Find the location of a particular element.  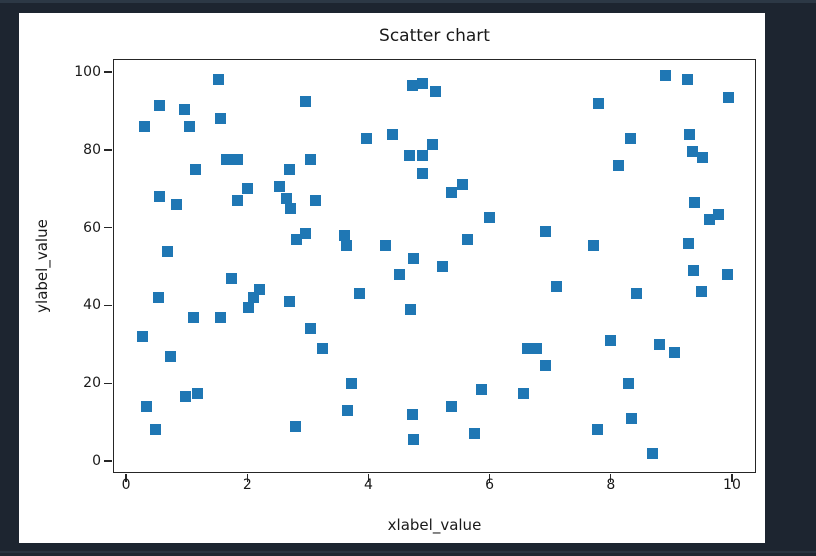

x-tick-label: 6 is located at coordinates (490, 485).